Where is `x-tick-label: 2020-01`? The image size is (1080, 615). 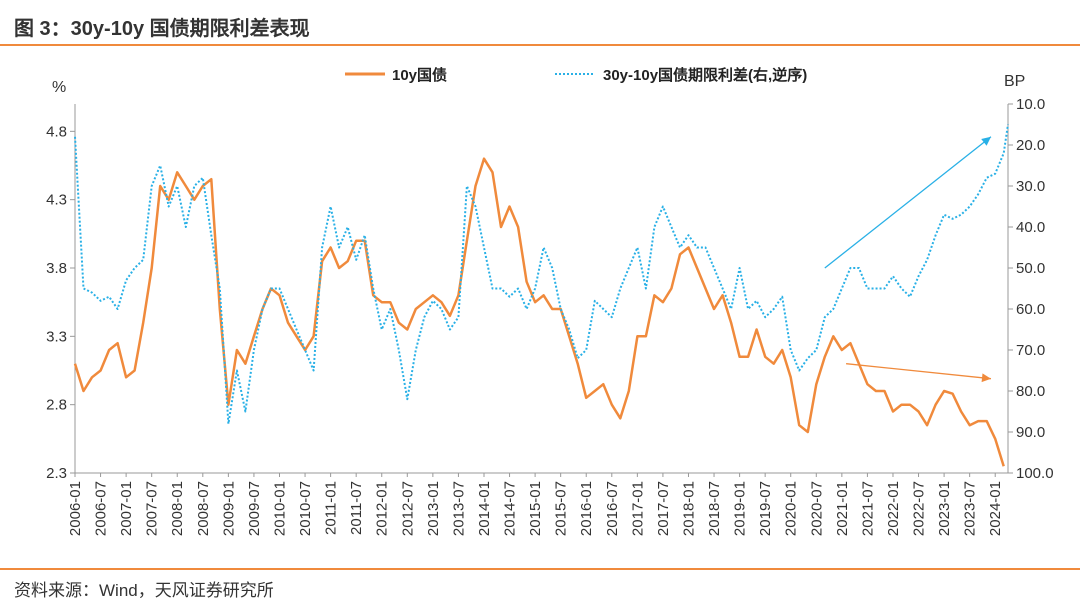
x-tick-label: 2020-01 is located at coordinates (791, 508).